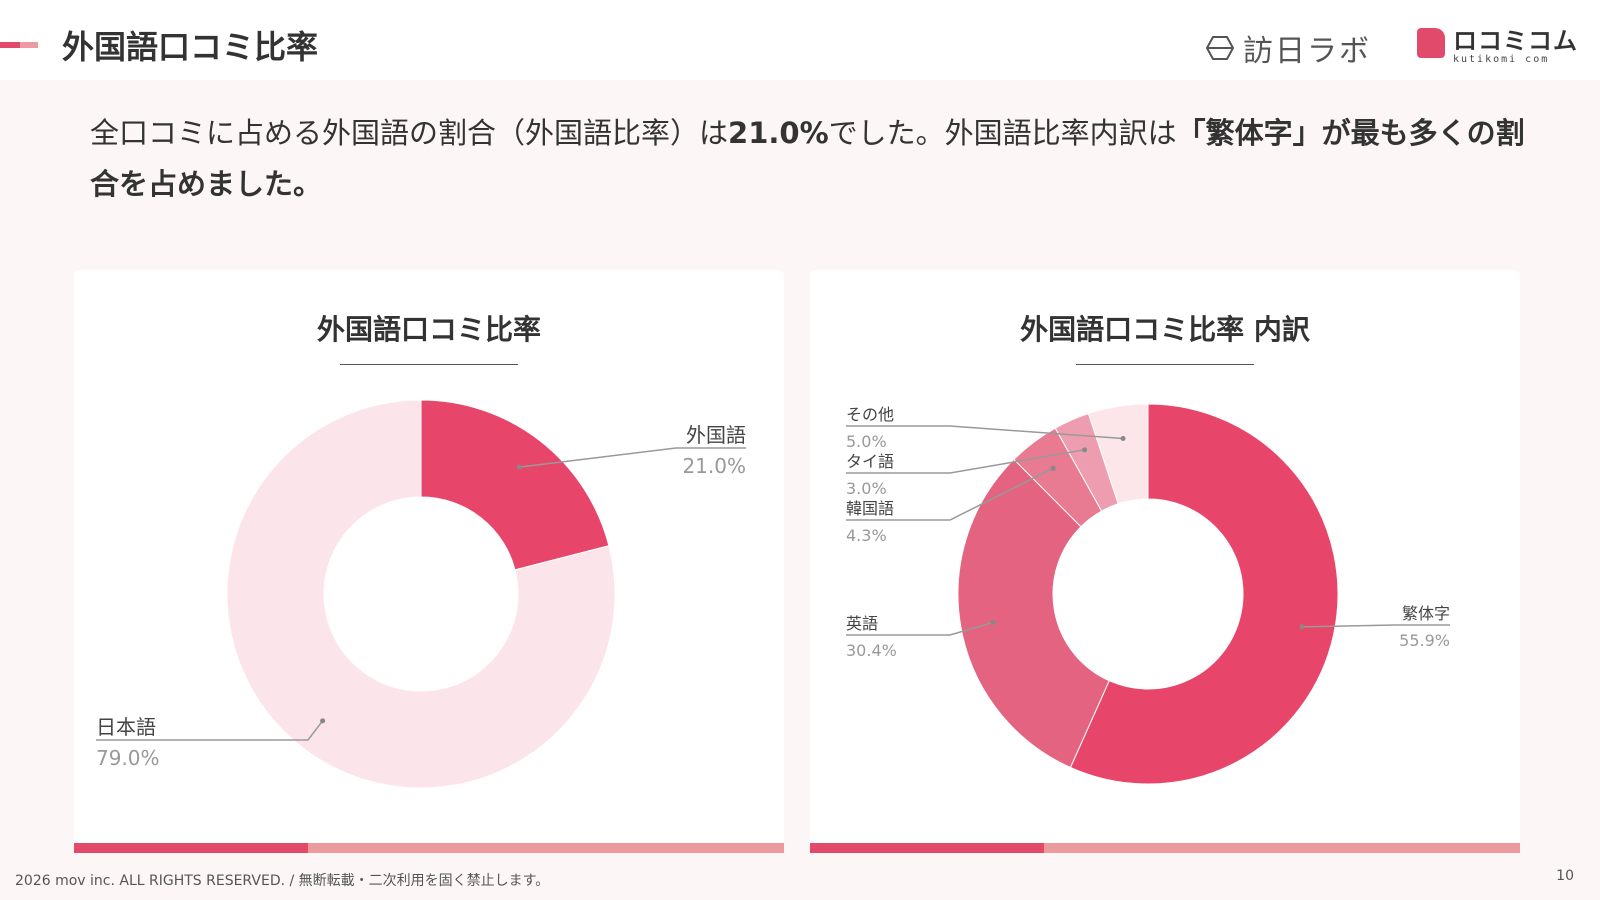 The image size is (1600, 900). Describe the element at coordinates (1165, 329) in the screenshot. I see `chart-title: 外国語口コミ比率 内訳` at that location.